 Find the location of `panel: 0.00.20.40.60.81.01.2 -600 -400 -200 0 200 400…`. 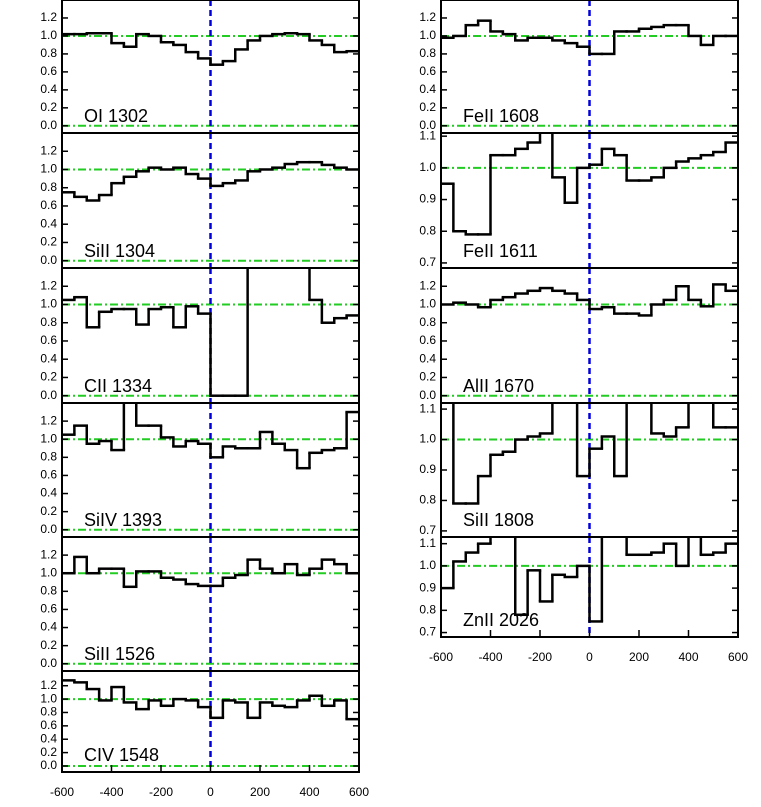

panel: 0.00.20.40.60.81.01.2 -600 -400 -200 0 200 400… is located at coordinates (204, 734).